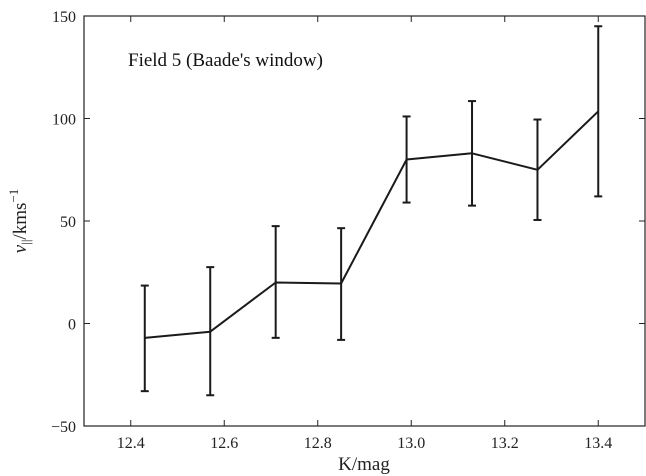 This screenshot has width=646, height=476. I want to click on y-tick-label: 100, so click(64, 120).